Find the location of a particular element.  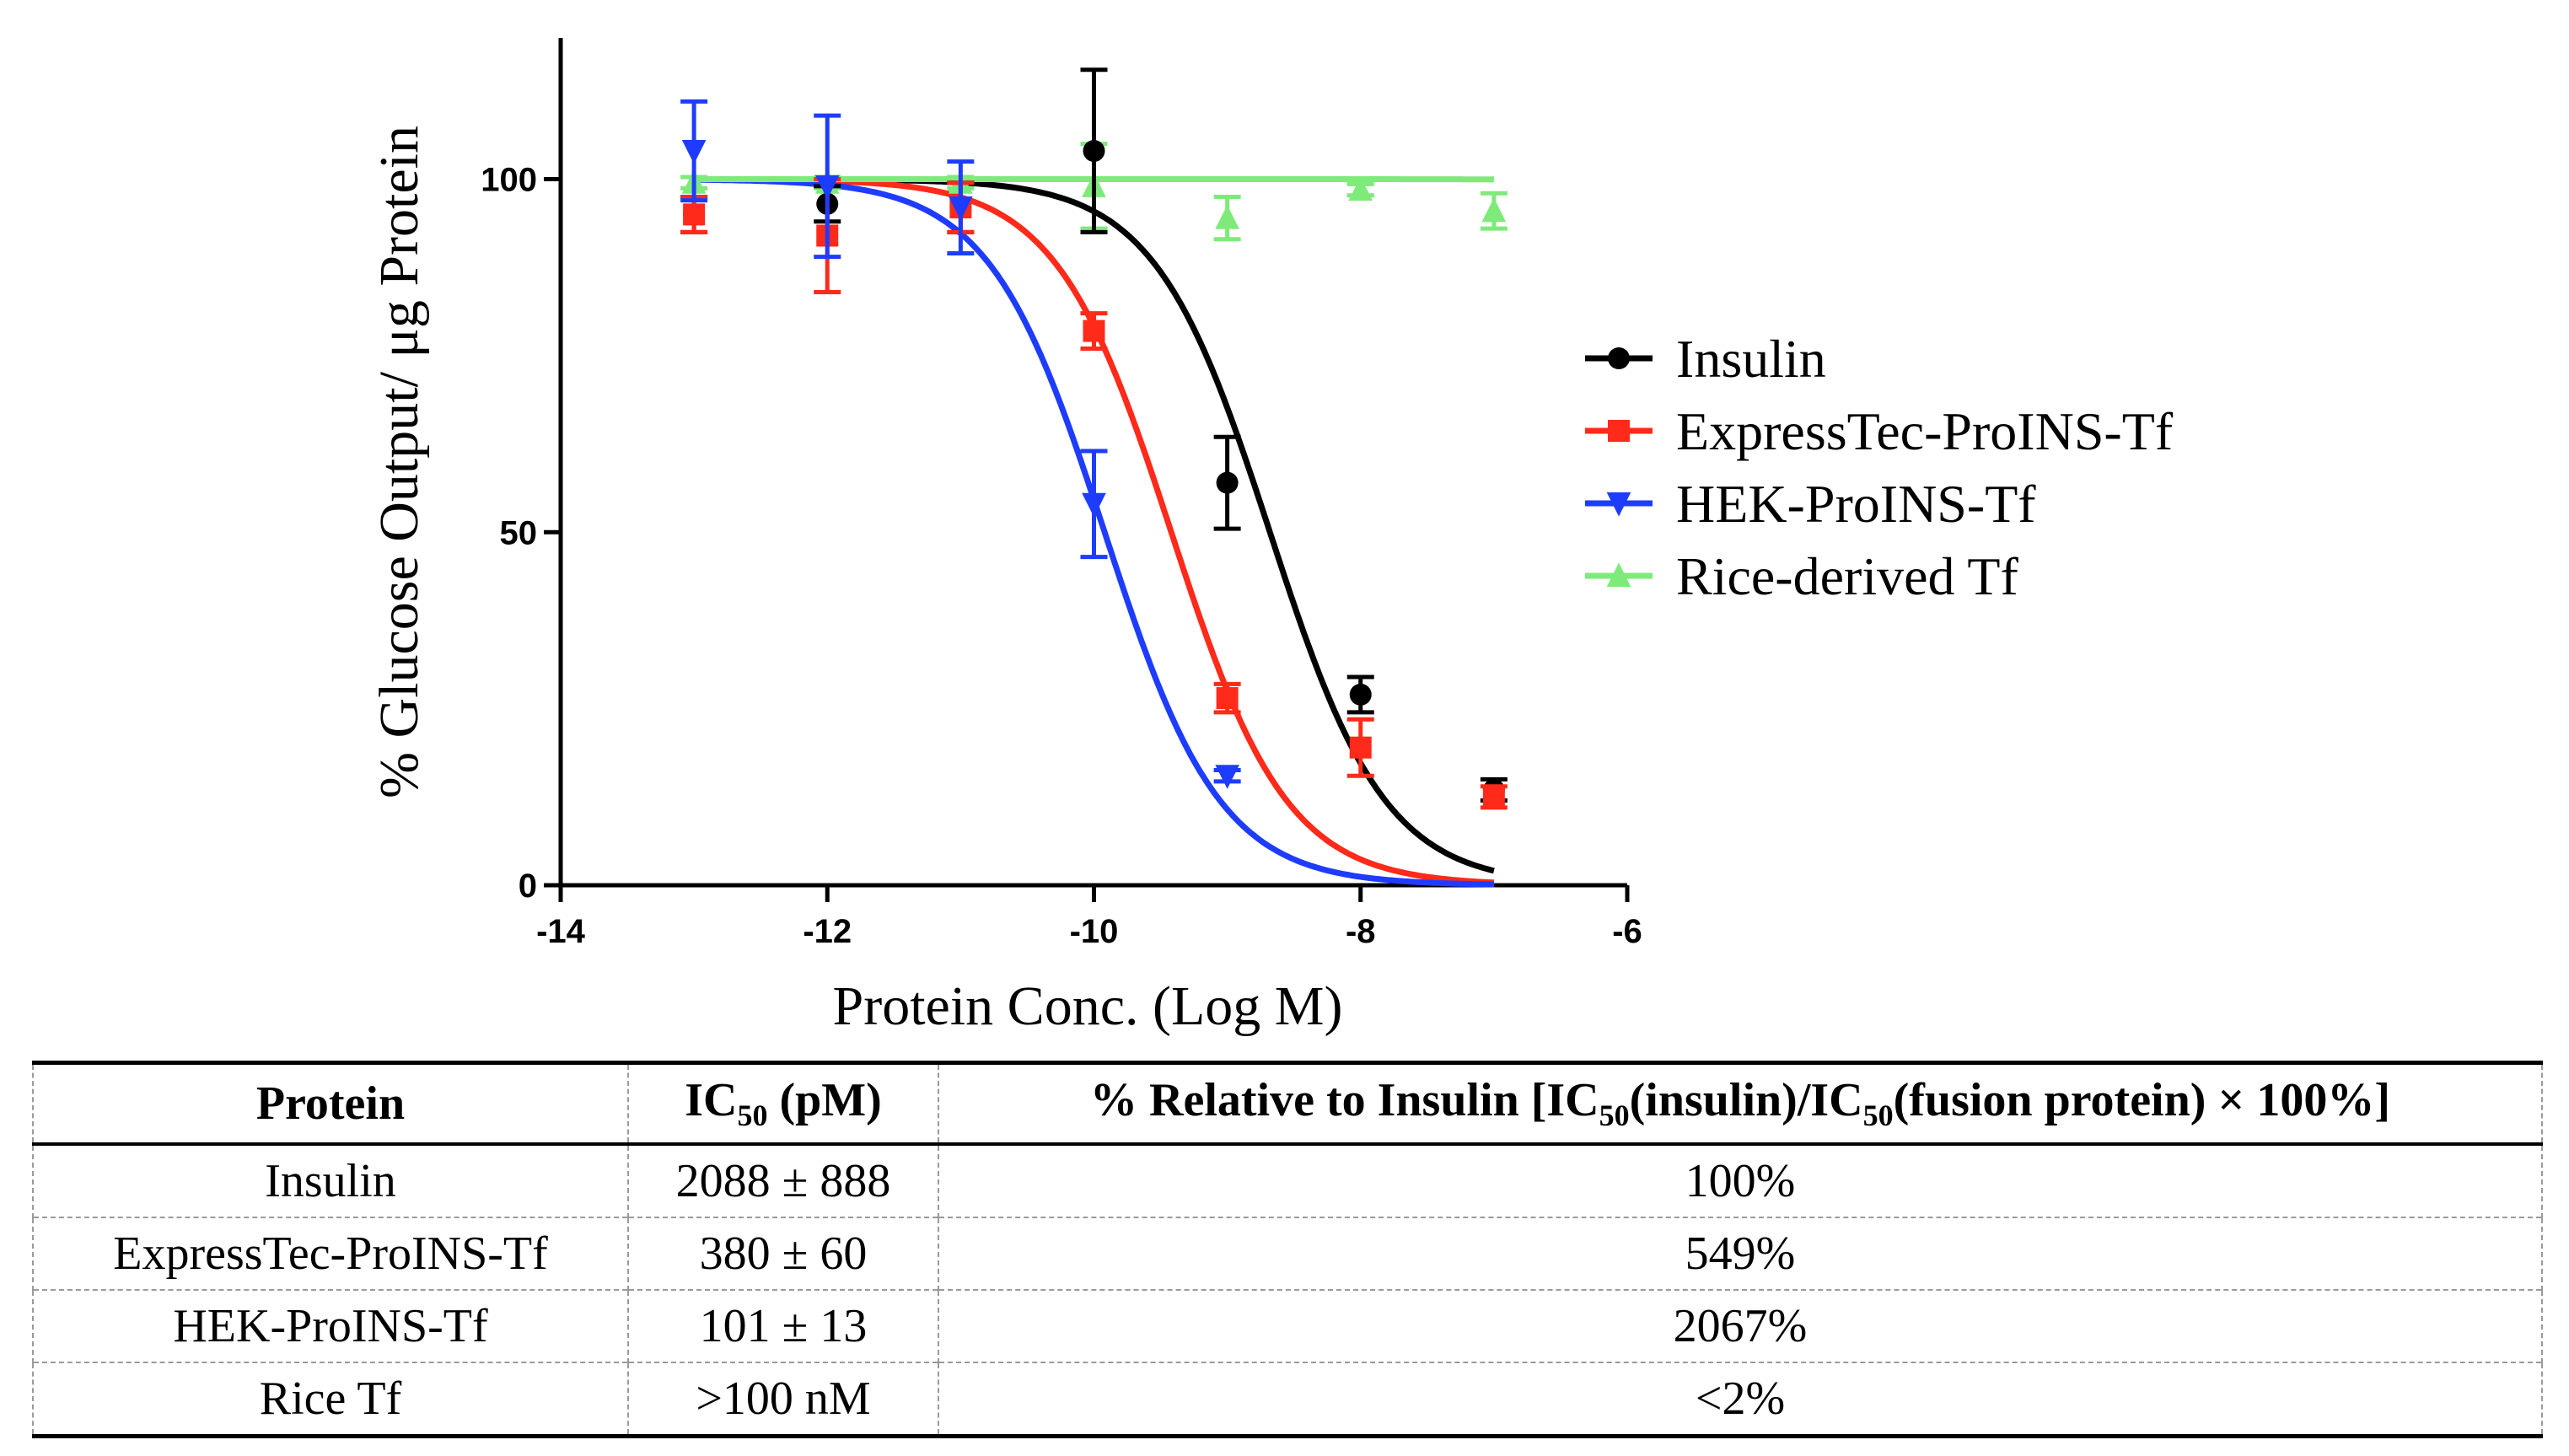

cell-ic50: 101 ± 13 is located at coordinates (783, 1325).